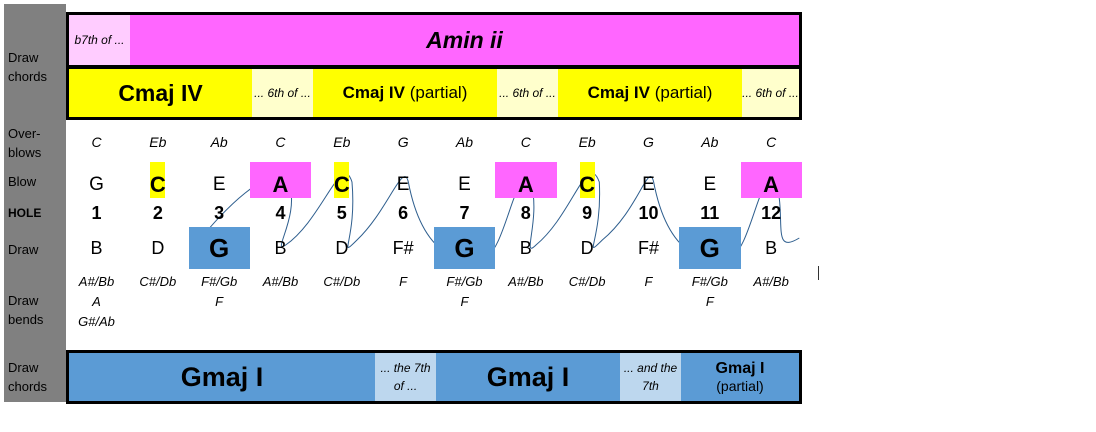  What do you see at coordinates (341, 213) in the screenshot?
I see `hole-number: 5` at bounding box center [341, 213].